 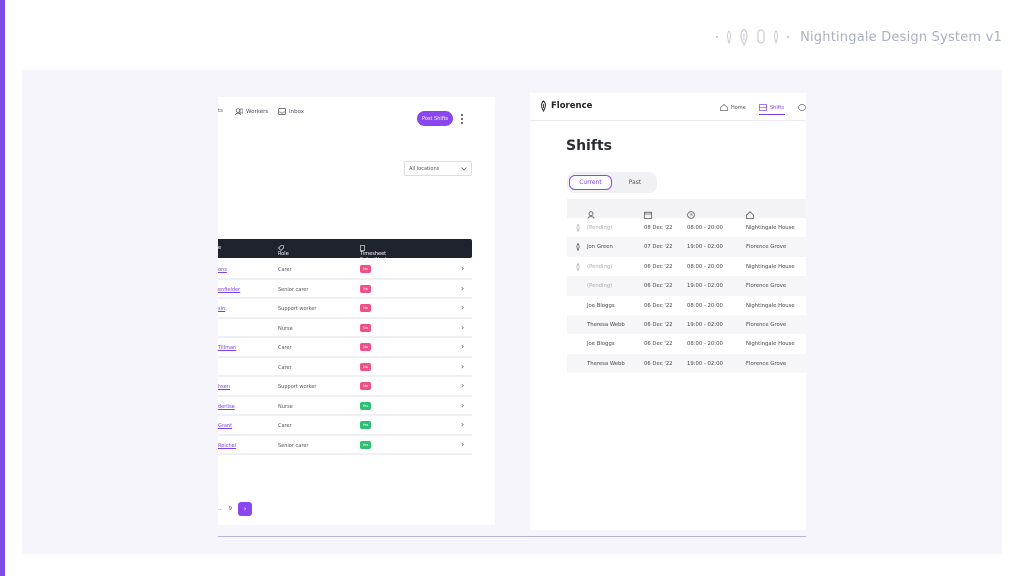 I want to click on lamp-icon, so click(x=744, y=37).